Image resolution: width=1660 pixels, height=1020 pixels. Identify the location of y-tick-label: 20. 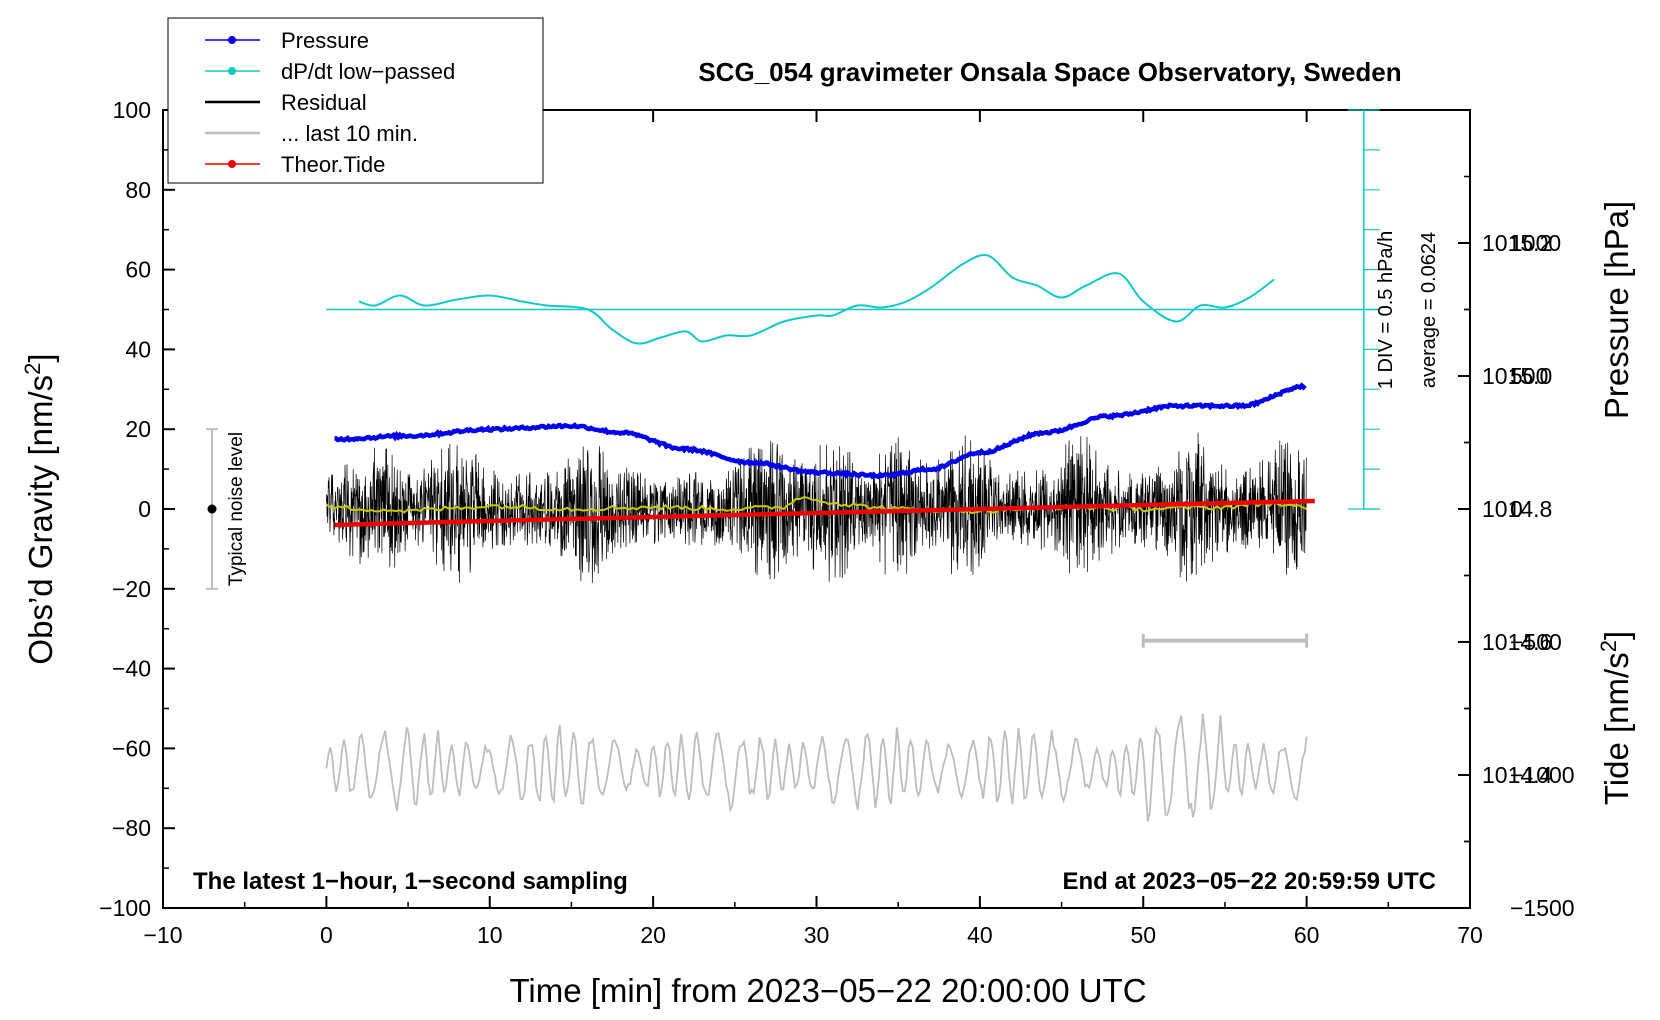
(138, 429).